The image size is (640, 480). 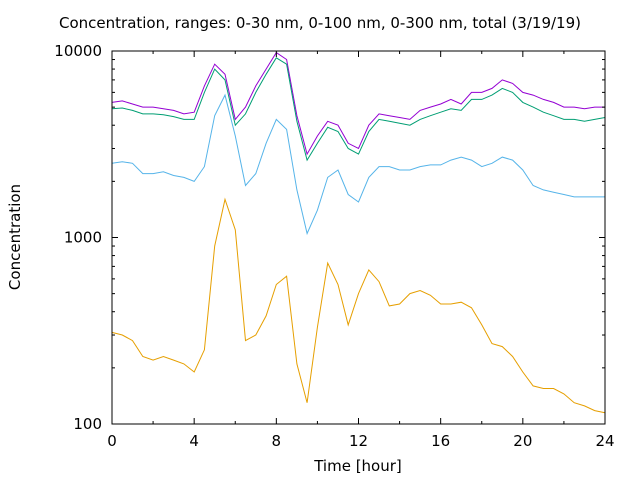 I want to click on x-tick-label: 4, so click(x=194, y=441).